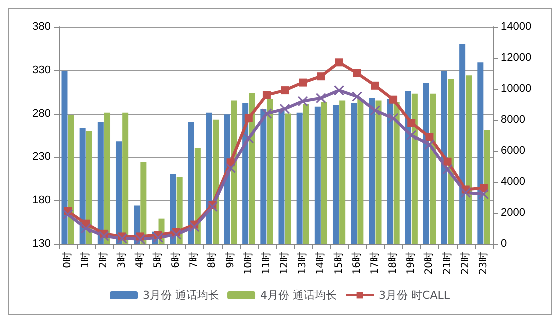 This screenshot has width=560, height=323. What do you see at coordinates (429, 263) in the screenshot?
I see `x-tick-label: 20时` at bounding box center [429, 263].